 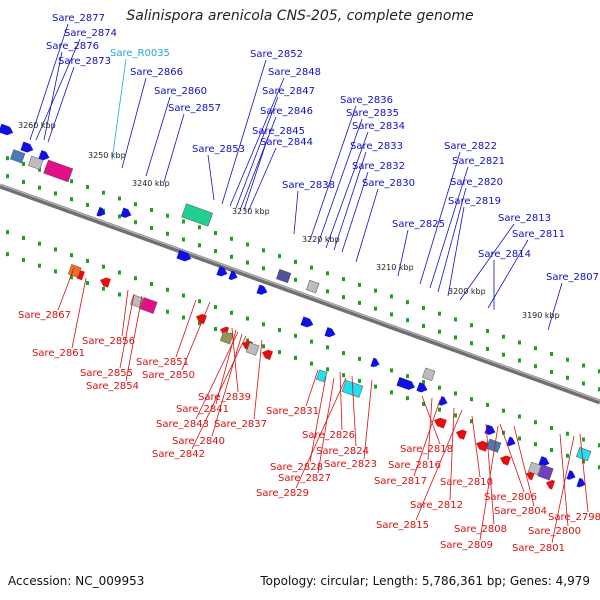 What do you see at coordinates (294, 72) in the screenshot?
I see `top-gene-label: Sare_2848` at bounding box center [294, 72].